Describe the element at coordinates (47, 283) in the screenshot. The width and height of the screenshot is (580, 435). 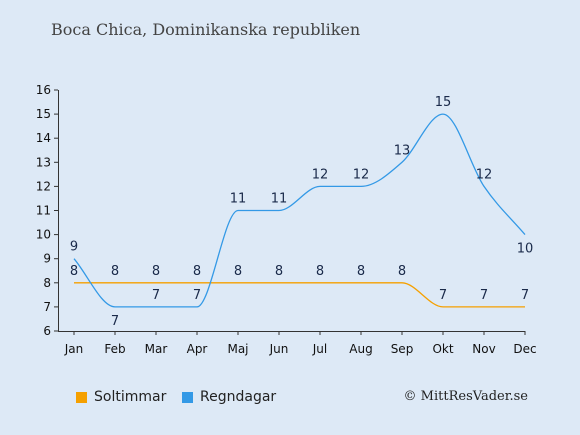
I see `y-tick-label: 8` at that location.